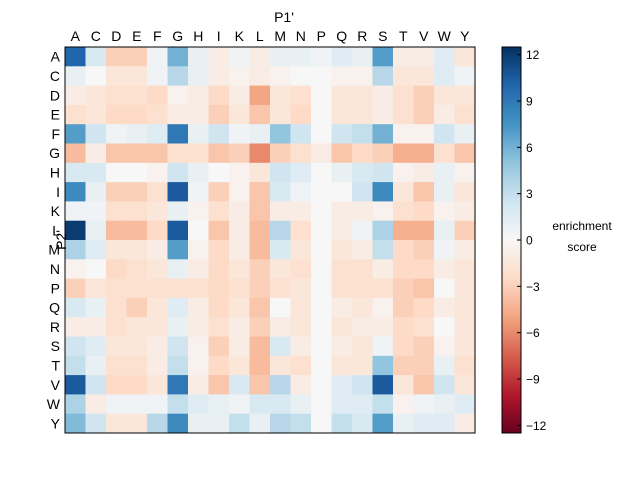  Describe the element at coordinates (240, 36) in the screenshot. I see `x-tick-label: K` at that location.